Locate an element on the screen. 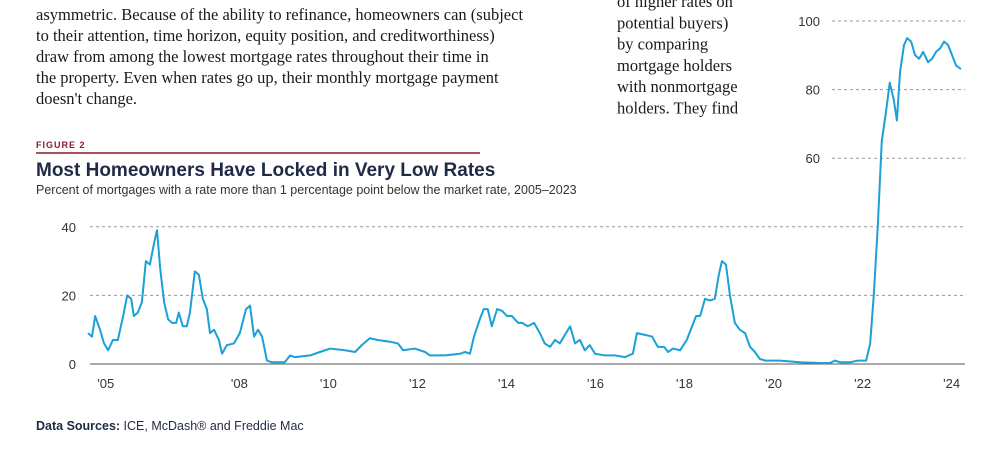  text-line: of higher rates on is located at coordinates (675, 5).